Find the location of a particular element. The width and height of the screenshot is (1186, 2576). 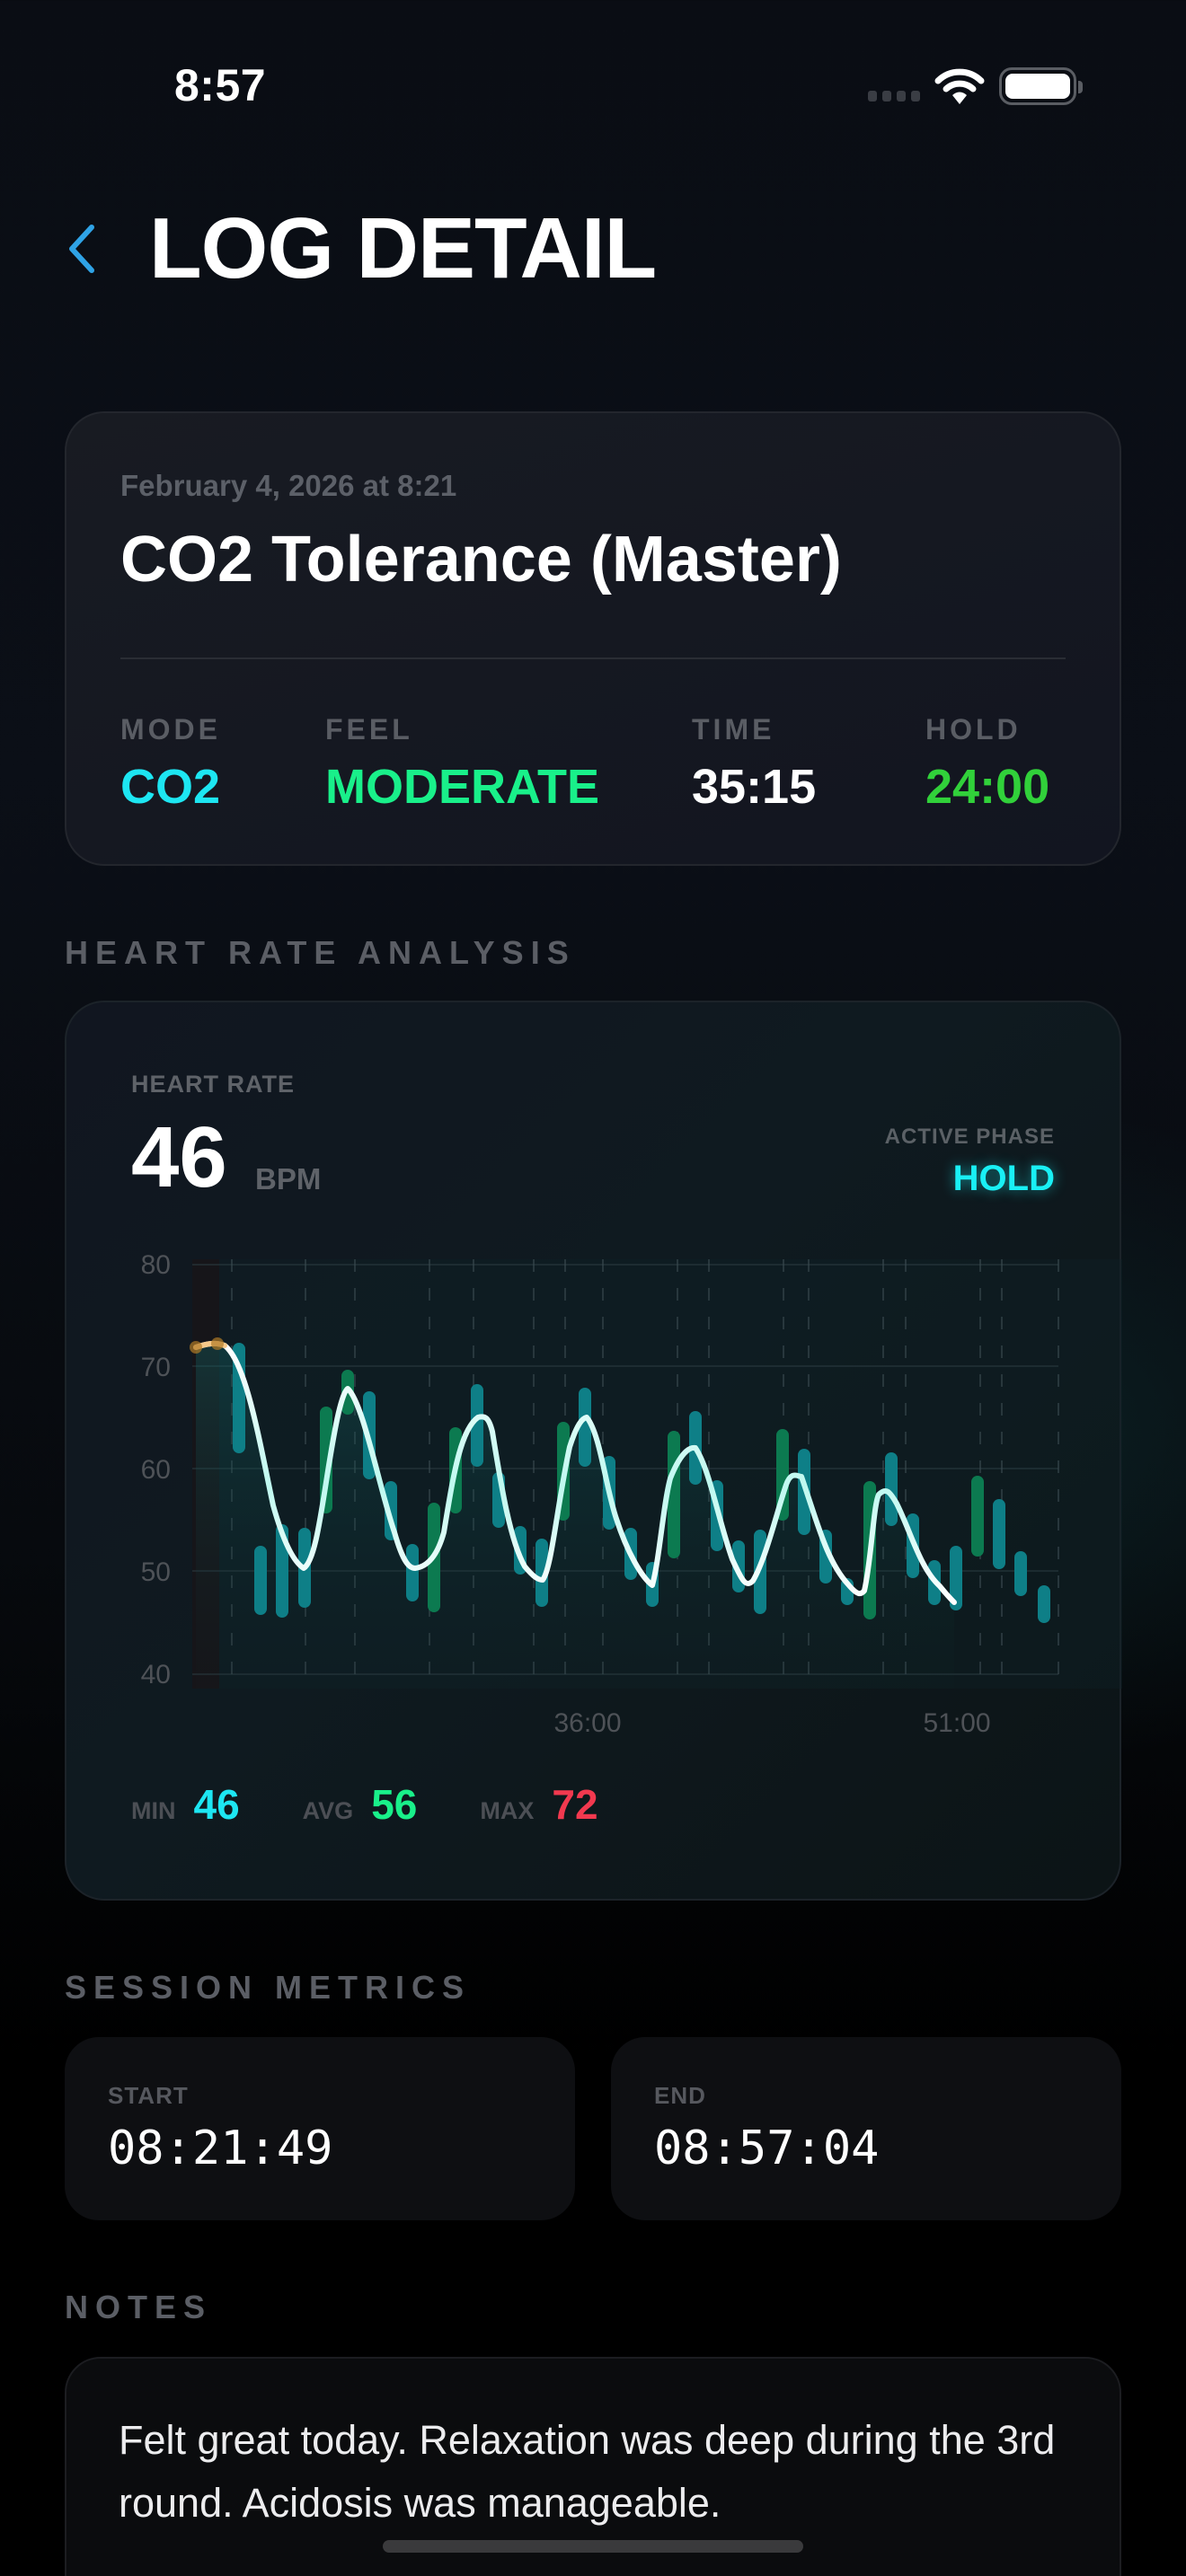

stat-feel: FEEL MODERATE is located at coordinates (462, 764).